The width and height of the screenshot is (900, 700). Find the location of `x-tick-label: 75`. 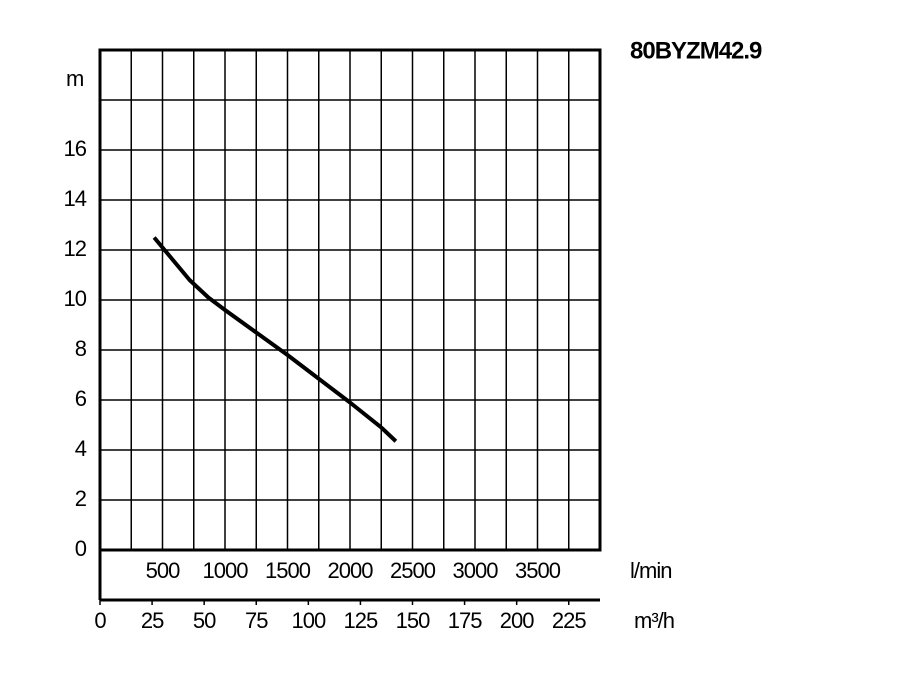

x-tick-label: 75 is located at coordinates (256, 620).